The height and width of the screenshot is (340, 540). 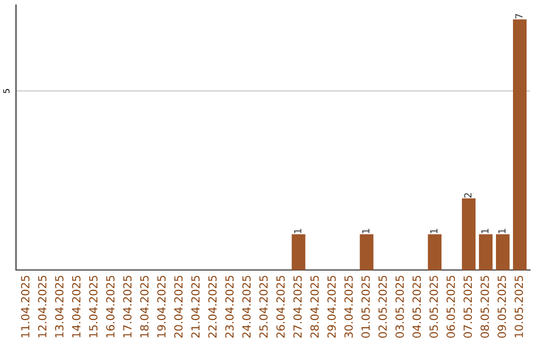 I want to click on x-tick-label: 27.04.2025, so click(x=297, y=307).